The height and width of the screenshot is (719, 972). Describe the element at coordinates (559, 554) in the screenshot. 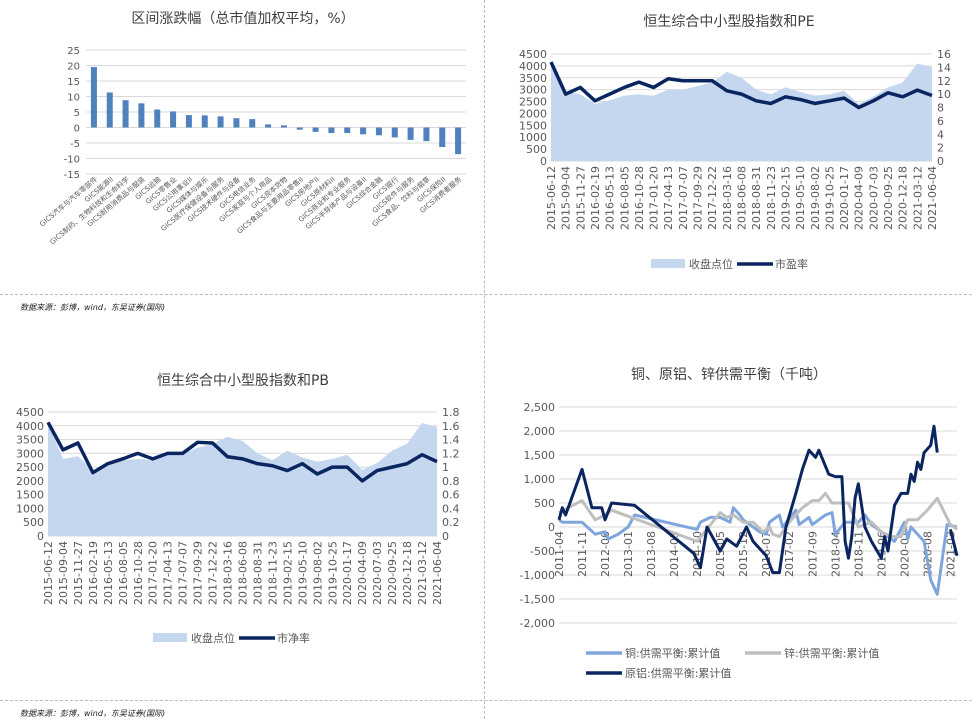

I see `x-tick-label: 2011-04` at that location.